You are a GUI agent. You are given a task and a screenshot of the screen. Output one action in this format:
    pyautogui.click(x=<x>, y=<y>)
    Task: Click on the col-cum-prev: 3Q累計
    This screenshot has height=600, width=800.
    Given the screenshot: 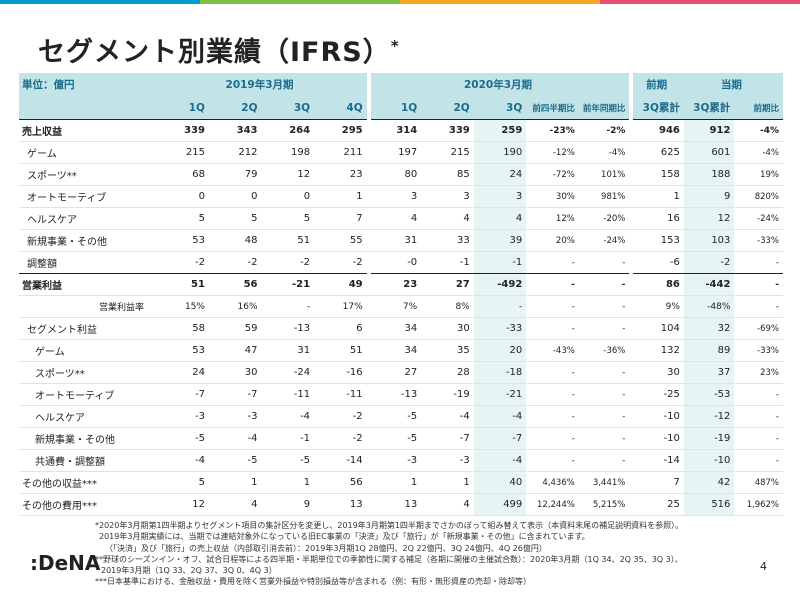 What is the action you would take?
    pyautogui.click(x=658, y=108)
    